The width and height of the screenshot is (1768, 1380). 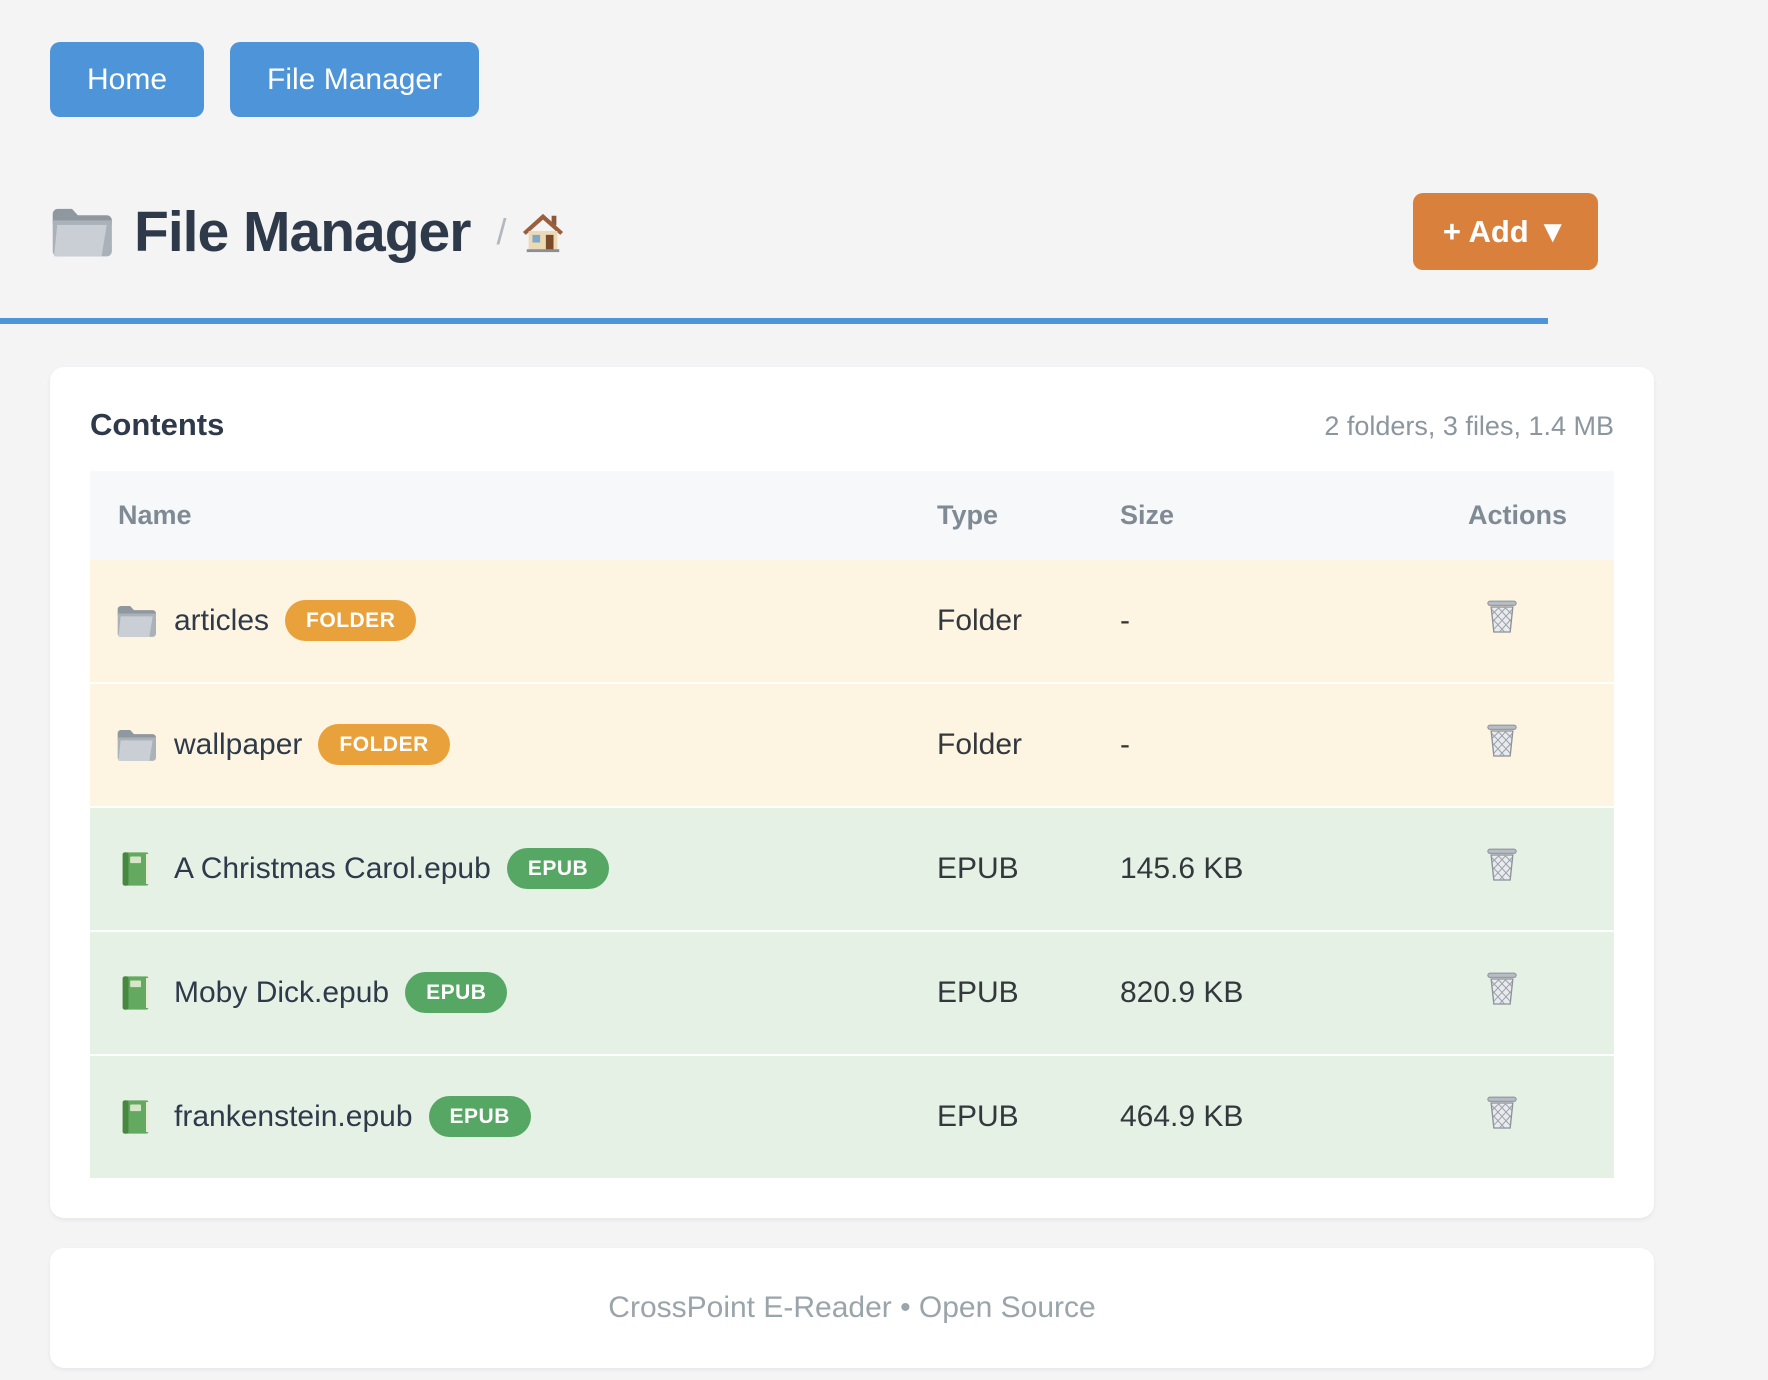 What do you see at coordinates (1182, 868) in the screenshot?
I see `cell-size: 145.6 KB` at bounding box center [1182, 868].